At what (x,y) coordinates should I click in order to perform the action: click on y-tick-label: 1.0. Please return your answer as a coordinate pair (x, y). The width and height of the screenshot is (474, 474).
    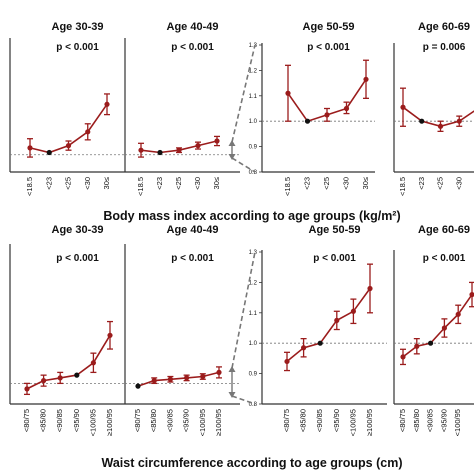
    Looking at the image, I should click on (253, 122).